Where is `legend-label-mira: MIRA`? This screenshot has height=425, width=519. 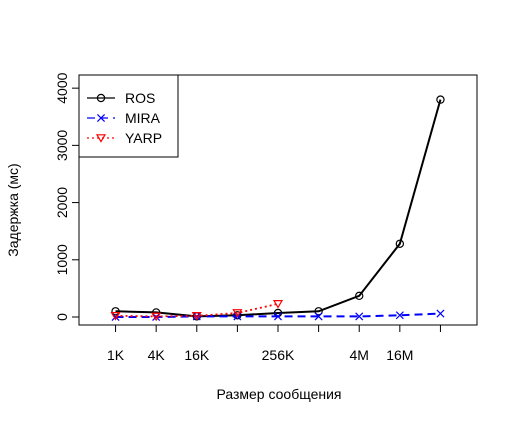
legend-label-mira: MIRA is located at coordinates (143, 118).